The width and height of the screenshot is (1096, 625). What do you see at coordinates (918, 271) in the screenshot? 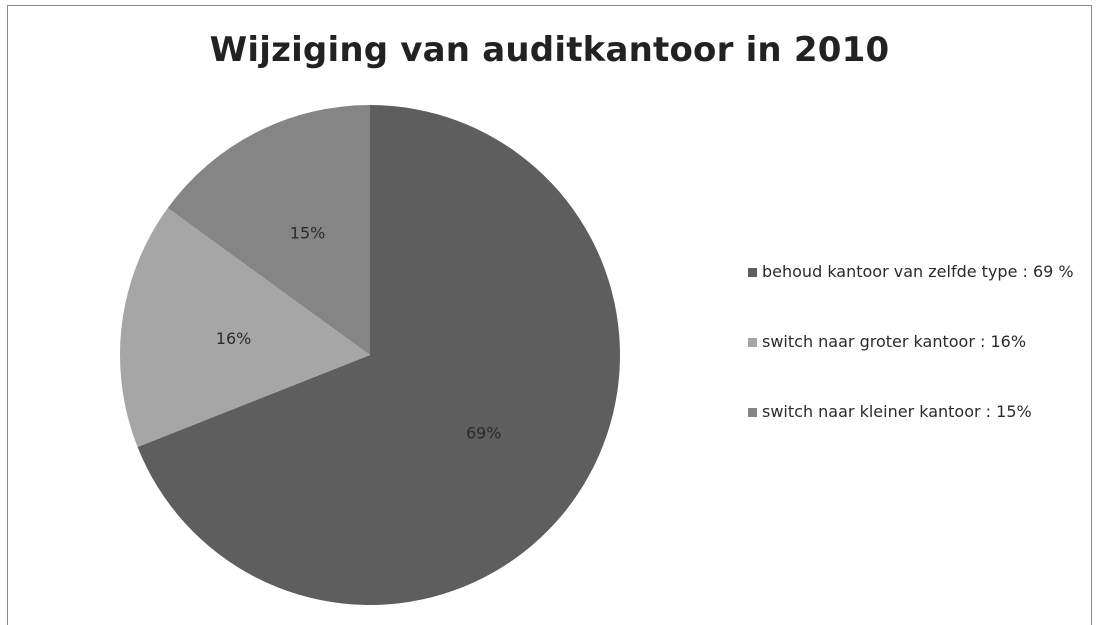
I see `legend-label-behoud: behoud kantoor van zelfde type : 69 %` at bounding box center [918, 271].